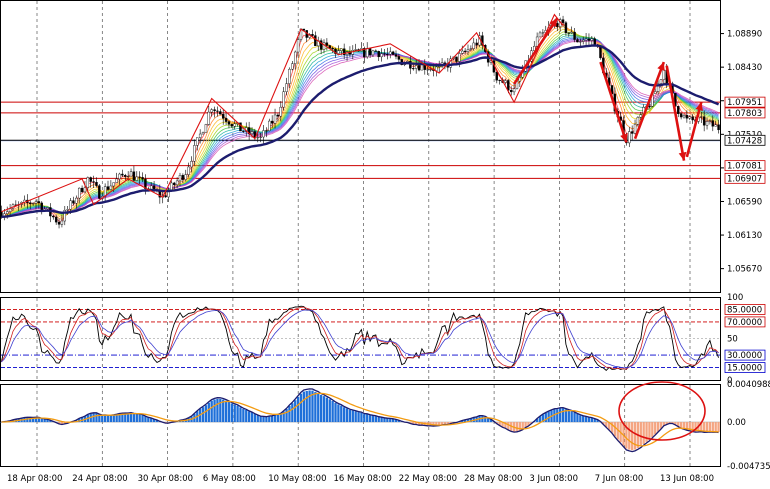 Image resolution: width=770 pixels, height=489 pixels. Describe the element at coordinates (165, 479) in the screenshot. I see `time-axis-label: 30 Apr 08:00` at that location.